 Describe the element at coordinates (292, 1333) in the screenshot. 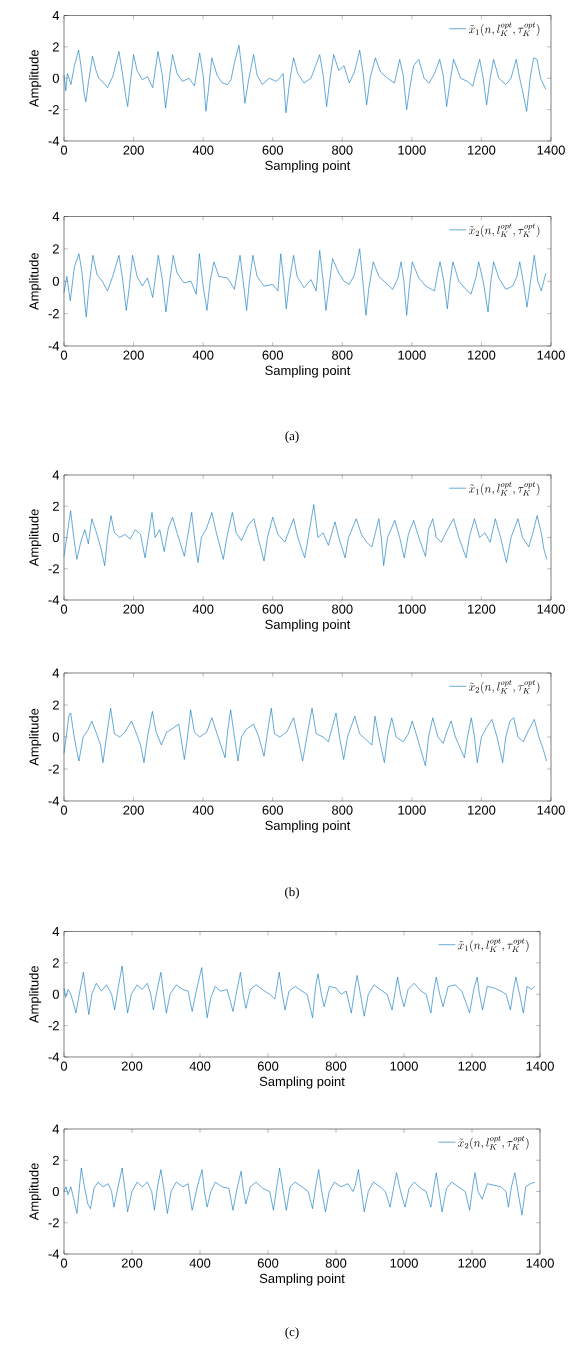

I see `text: (c)` at that location.